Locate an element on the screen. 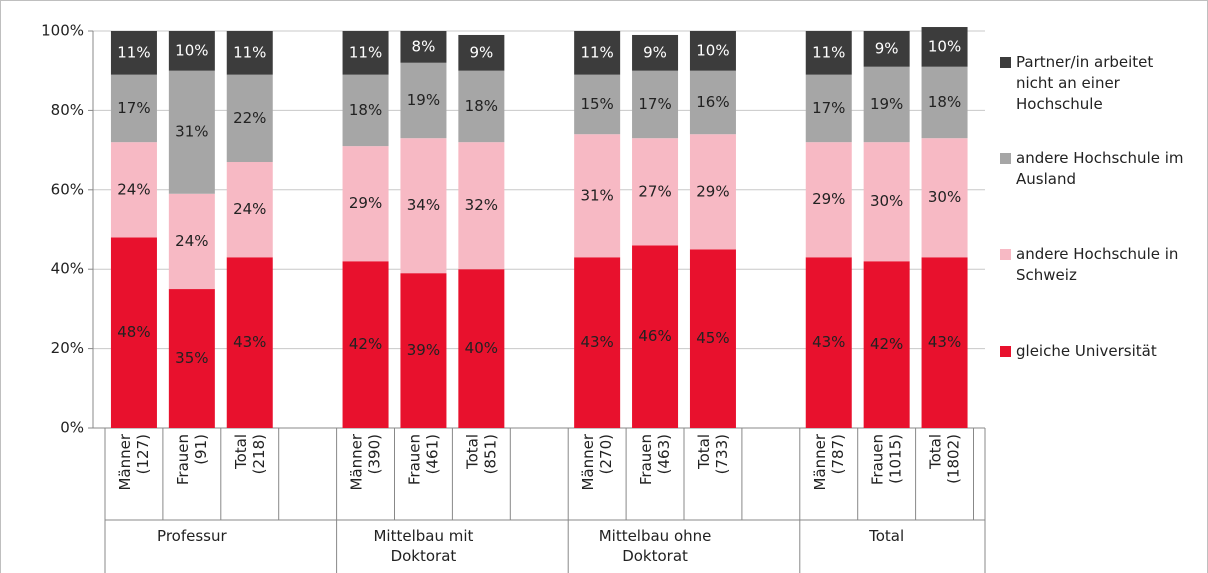 Image resolution: width=1208 pixels, height=573 pixels. x-tick-label-line: (1802) is located at coordinates (953, 459).